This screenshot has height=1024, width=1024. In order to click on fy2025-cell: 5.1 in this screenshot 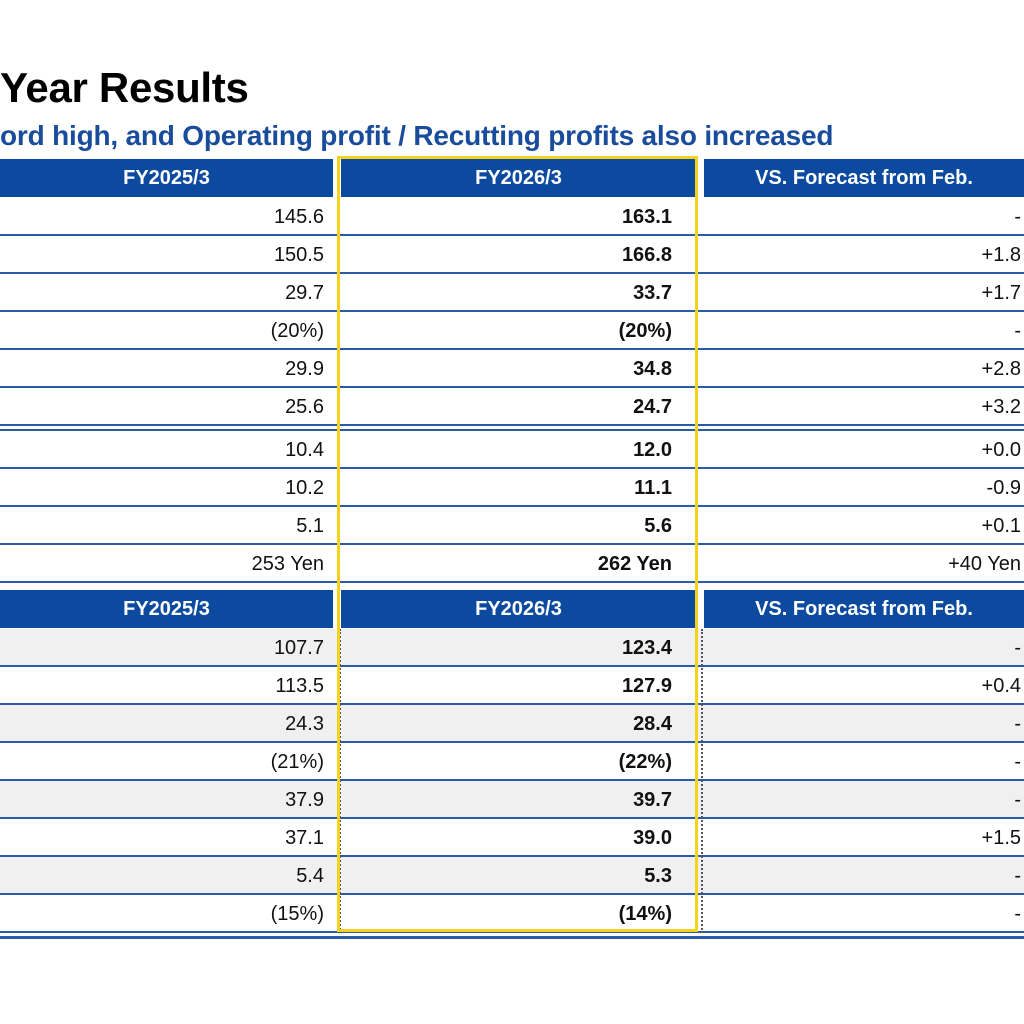, I will do `click(310, 525)`.